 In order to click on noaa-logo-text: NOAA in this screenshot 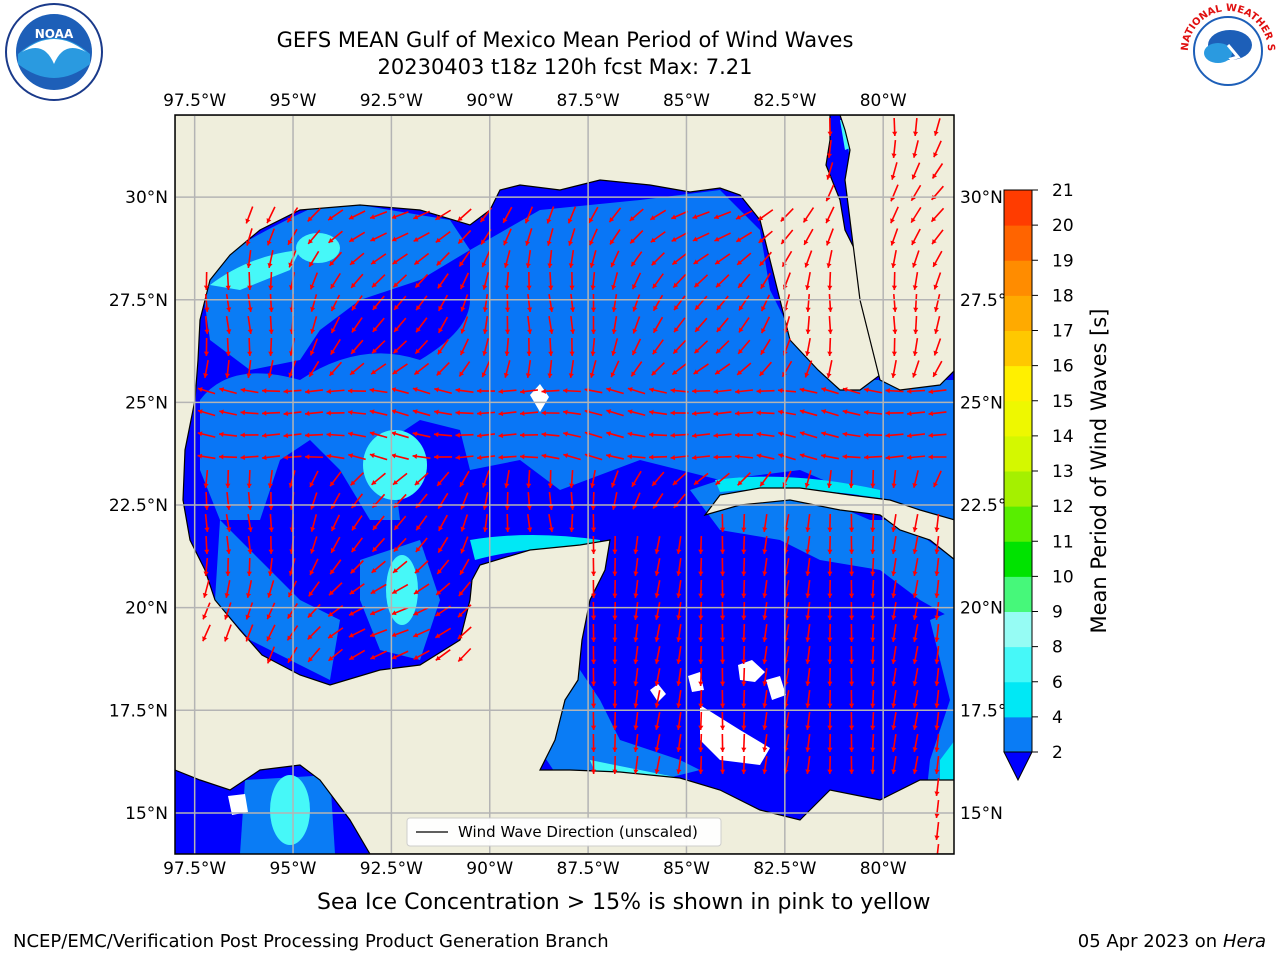, I will do `click(54, 34)`.